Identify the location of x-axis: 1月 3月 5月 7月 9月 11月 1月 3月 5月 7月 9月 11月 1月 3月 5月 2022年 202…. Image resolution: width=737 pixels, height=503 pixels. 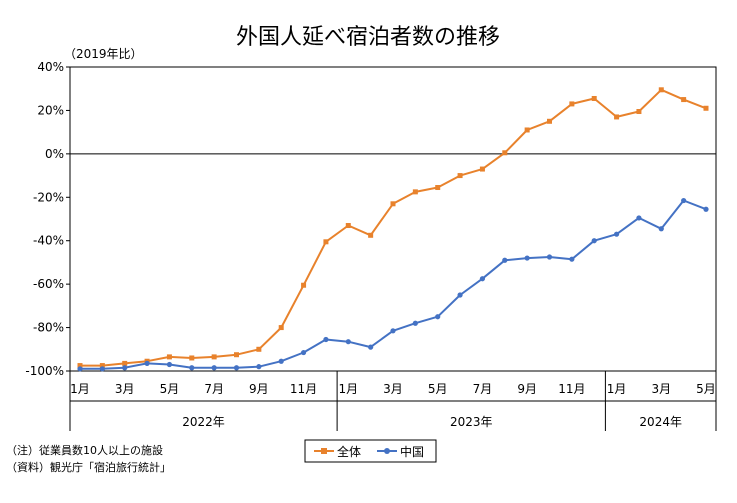
(393, 401).